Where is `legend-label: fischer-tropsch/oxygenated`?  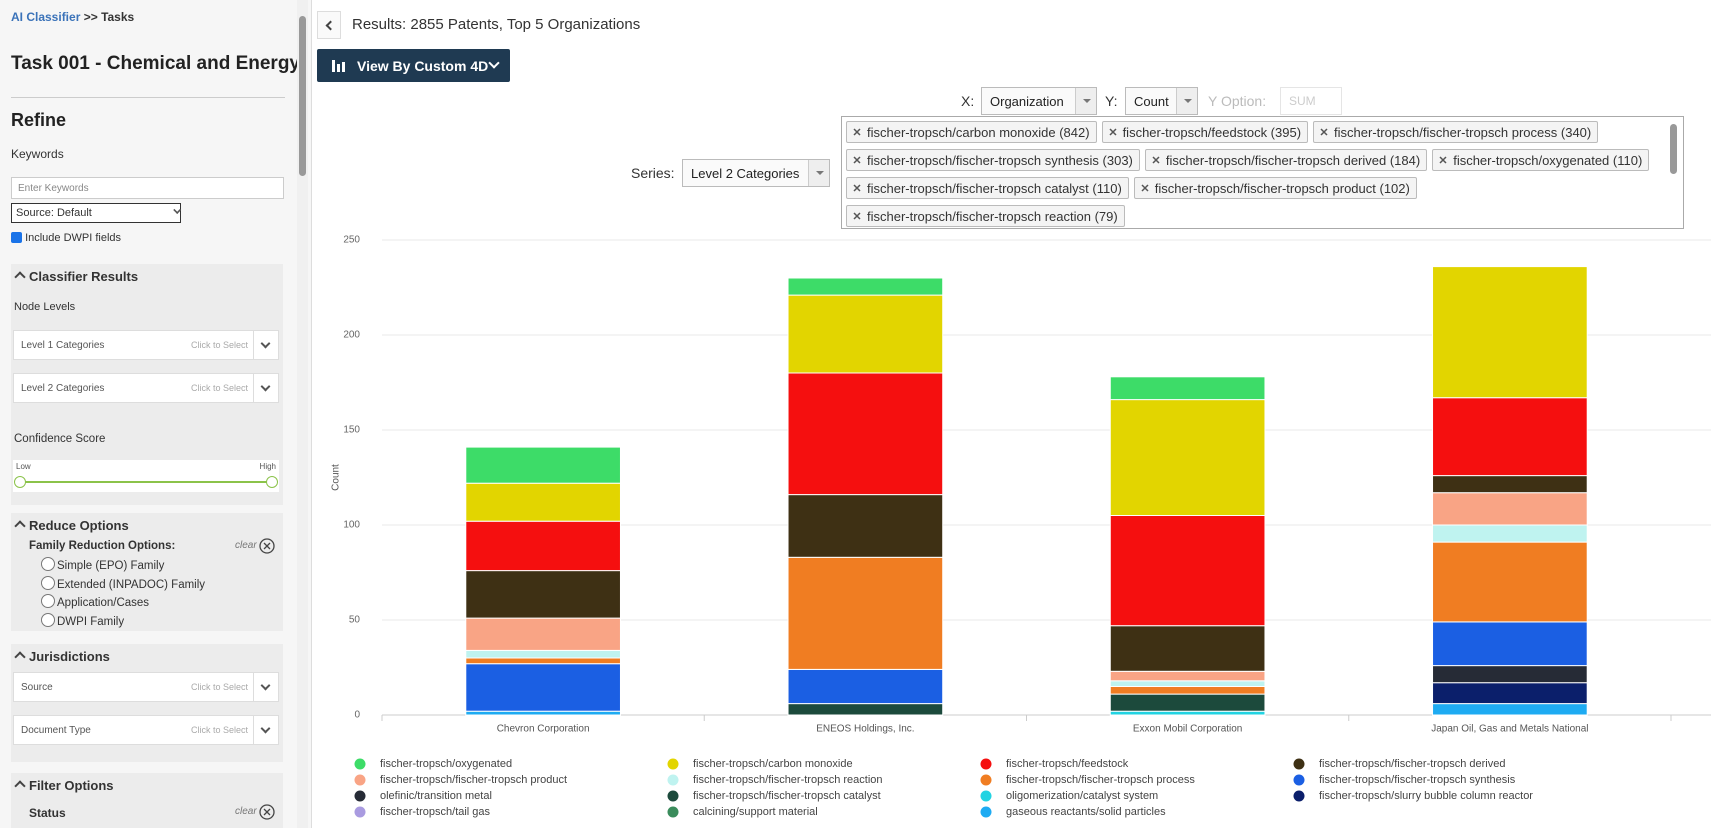 legend-label: fischer-tropsch/oxygenated is located at coordinates (446, 764).